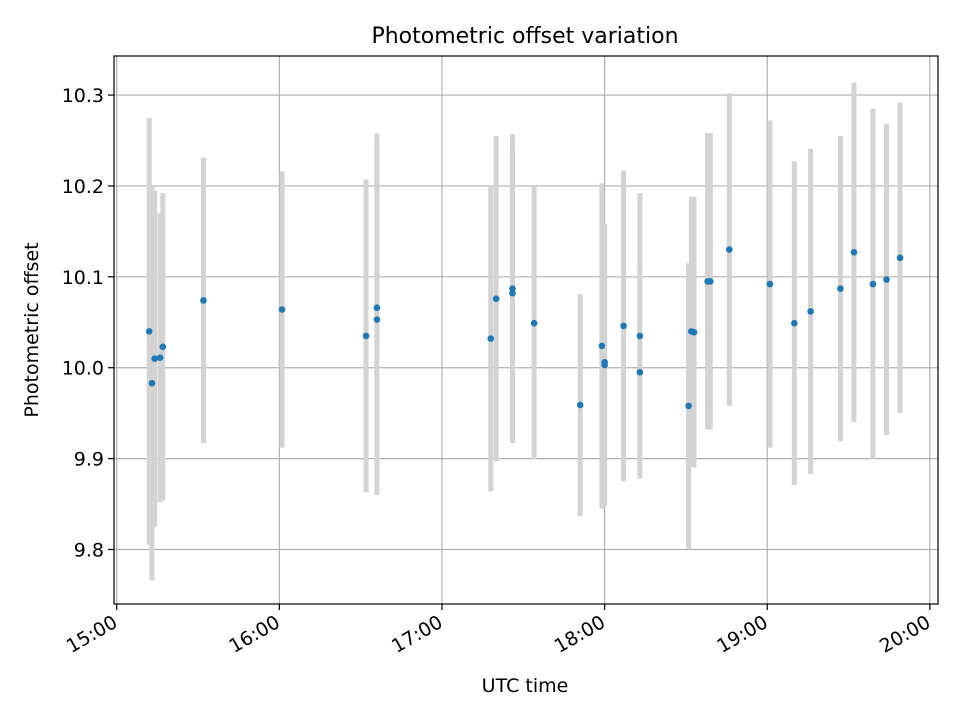  Describe the element at coordinates (524, 36) in the screenshot. I see `chart-title: Photometric offset variation` at that location.